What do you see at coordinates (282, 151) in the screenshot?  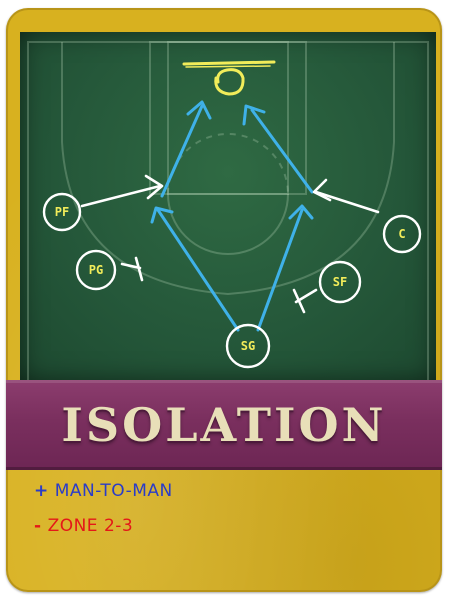 I see `arrow-right-to-hoop` at bounding box center [282, 151].